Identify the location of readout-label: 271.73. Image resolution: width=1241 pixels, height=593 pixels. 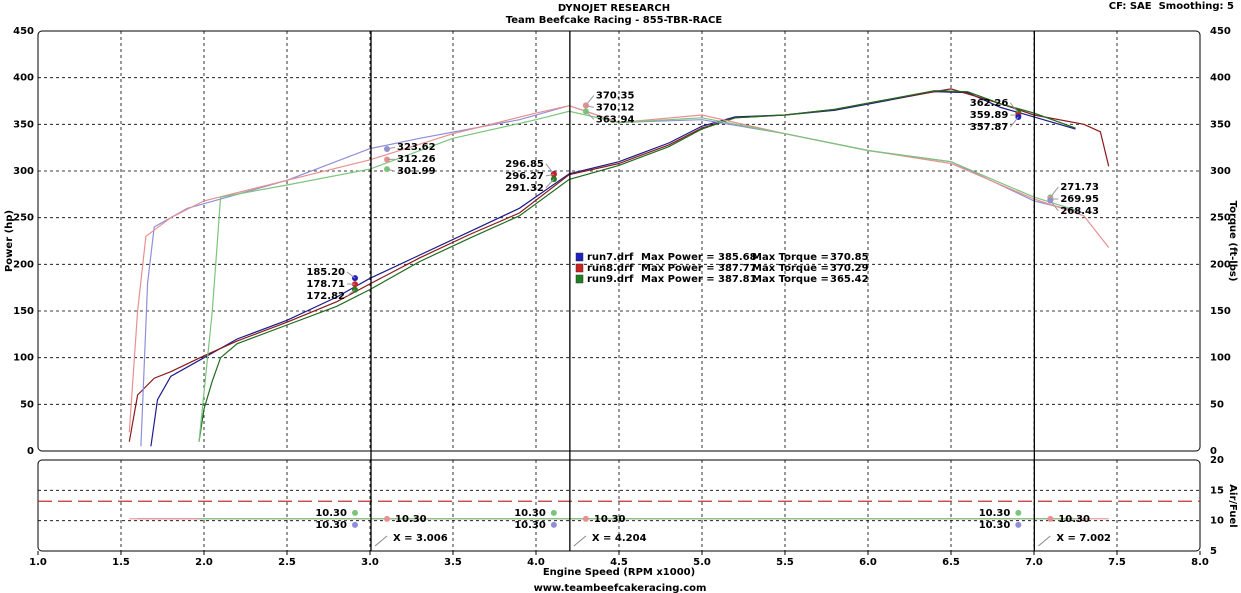
(1079, 187).